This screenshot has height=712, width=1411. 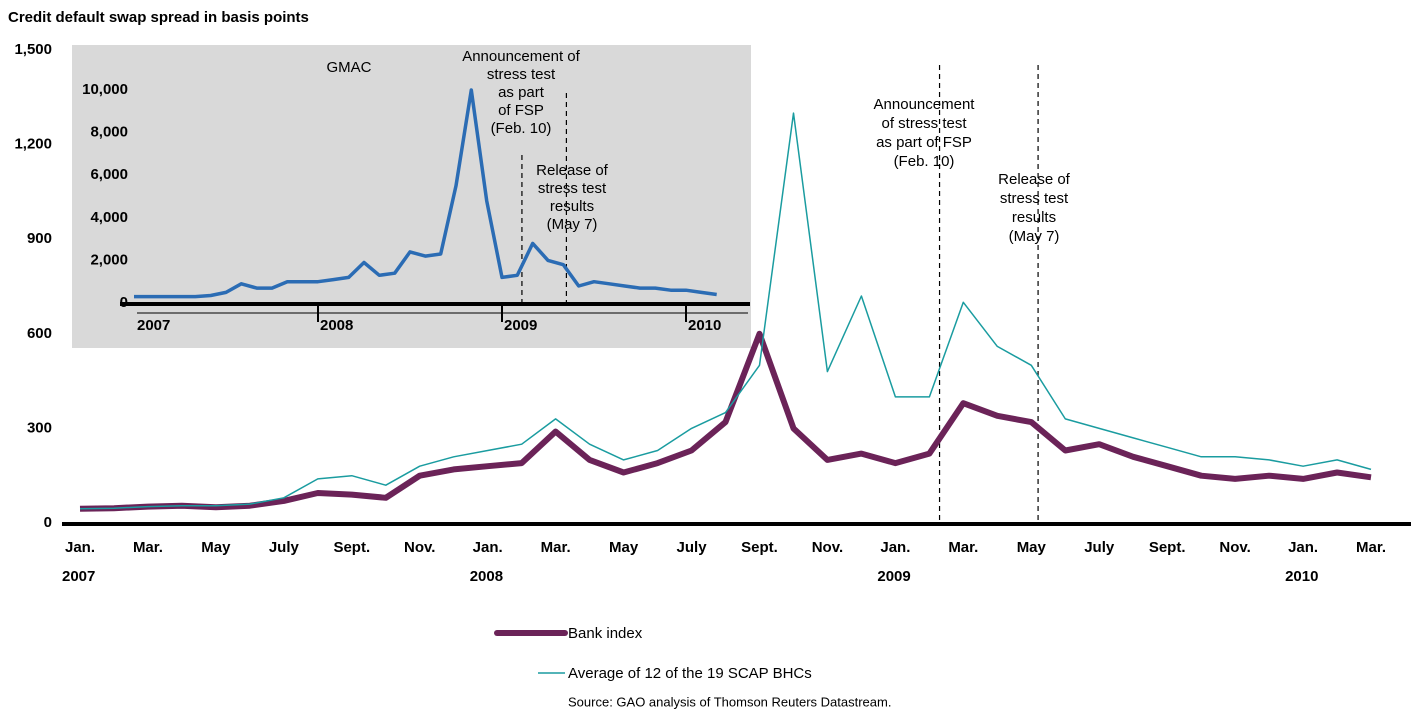 What do you see at coordinates (105, 89) in the screenshot?
I see `y-tick-label: 10,000` at bounding box center [105, 89].